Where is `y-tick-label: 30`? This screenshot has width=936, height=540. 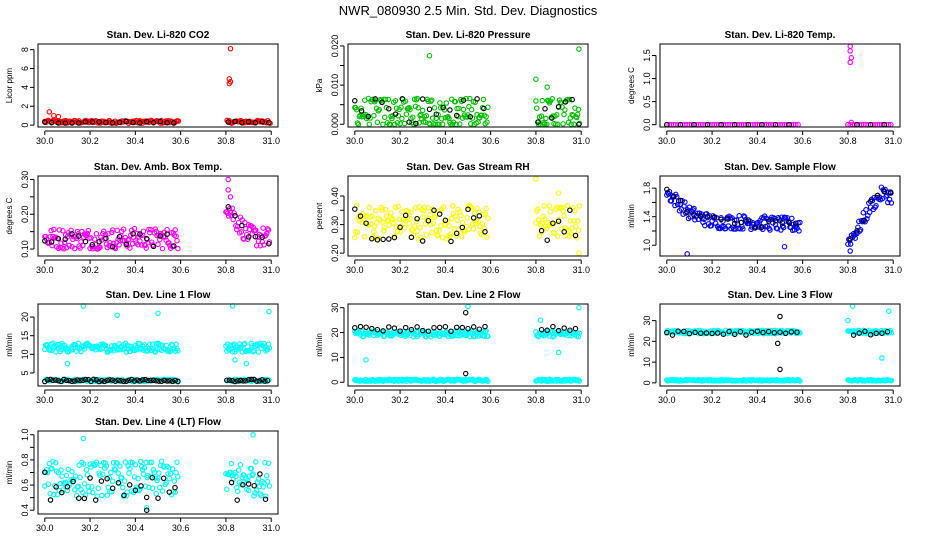
y-tick-label: 30 is located at coordinates (335, 308).